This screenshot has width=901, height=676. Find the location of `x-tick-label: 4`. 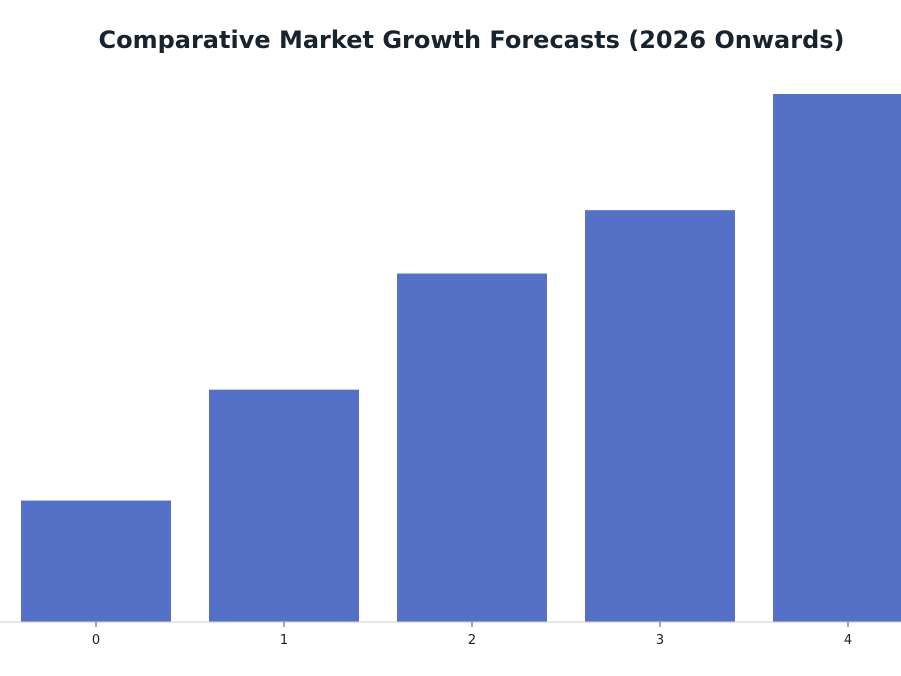

x-tick-label: 4 is located at coordinates (848, 640).